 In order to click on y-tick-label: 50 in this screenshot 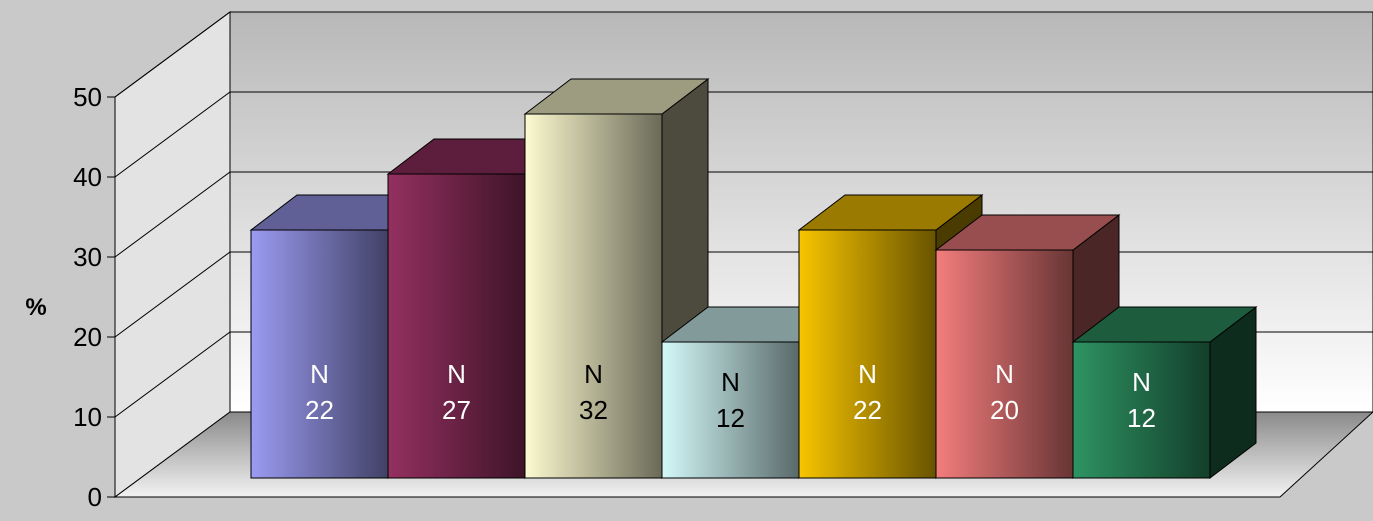, I will do `click(87, 97)`.